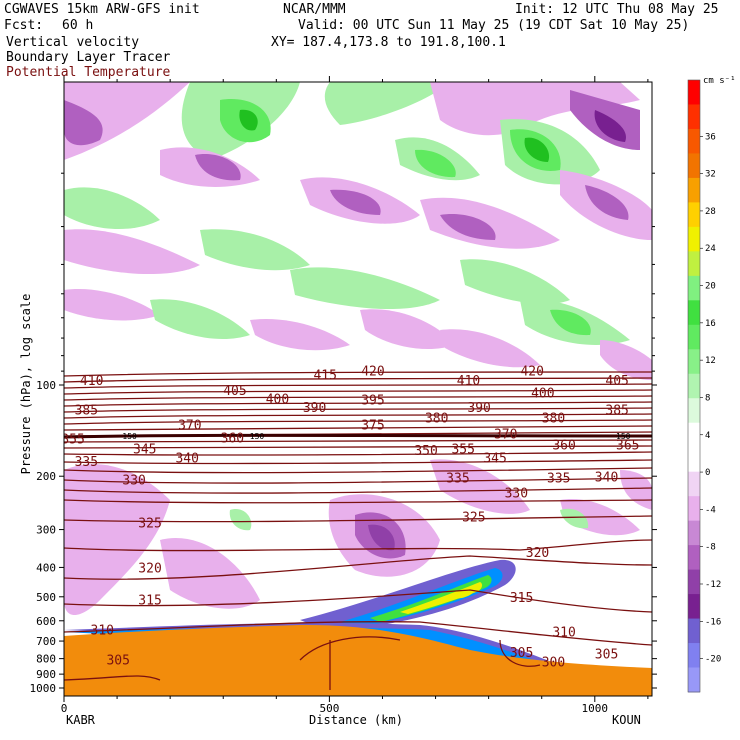 The image size is (740, 740). I want to click on theta-label: 310, so click(102, 630).